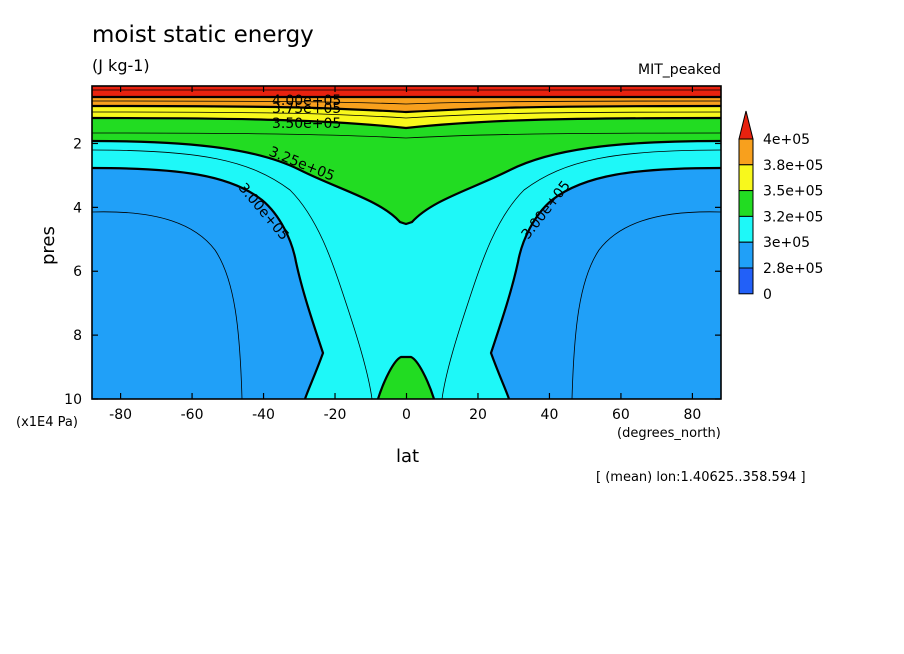 Image resolution: width=904 pixels, height=654 pixels. Describe the element at coordinates (606, 283) in the screenshot. I see `region-blue-right` at that location.